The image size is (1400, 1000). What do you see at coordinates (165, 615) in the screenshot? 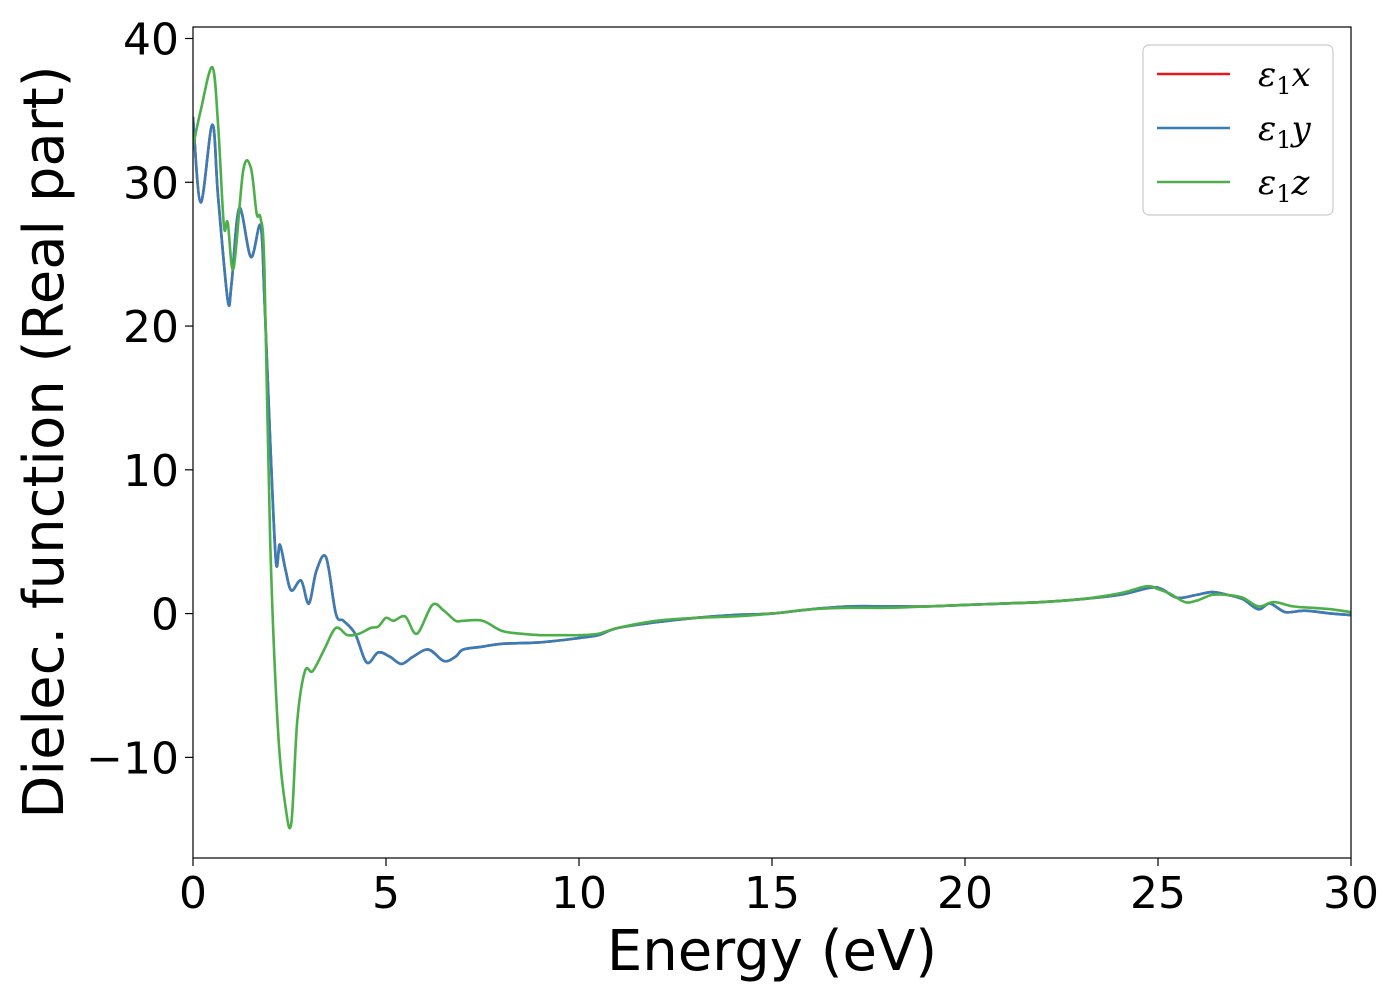
I see `y-tick-label: 0` at bounding box center [165, 615].